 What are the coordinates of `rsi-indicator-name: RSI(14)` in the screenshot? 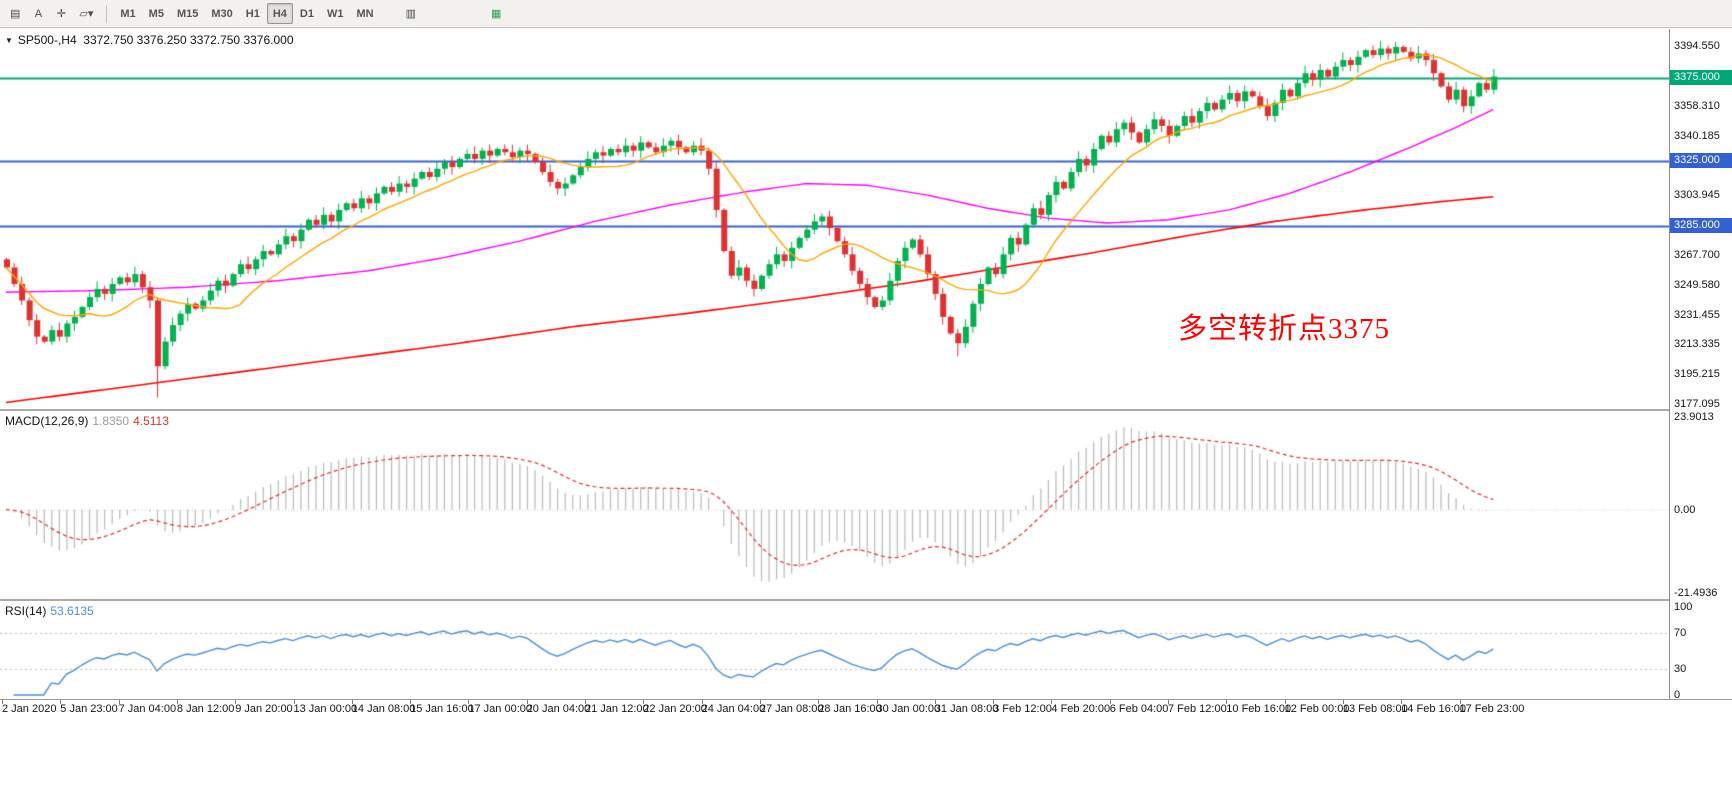 It's located at (26, 611).